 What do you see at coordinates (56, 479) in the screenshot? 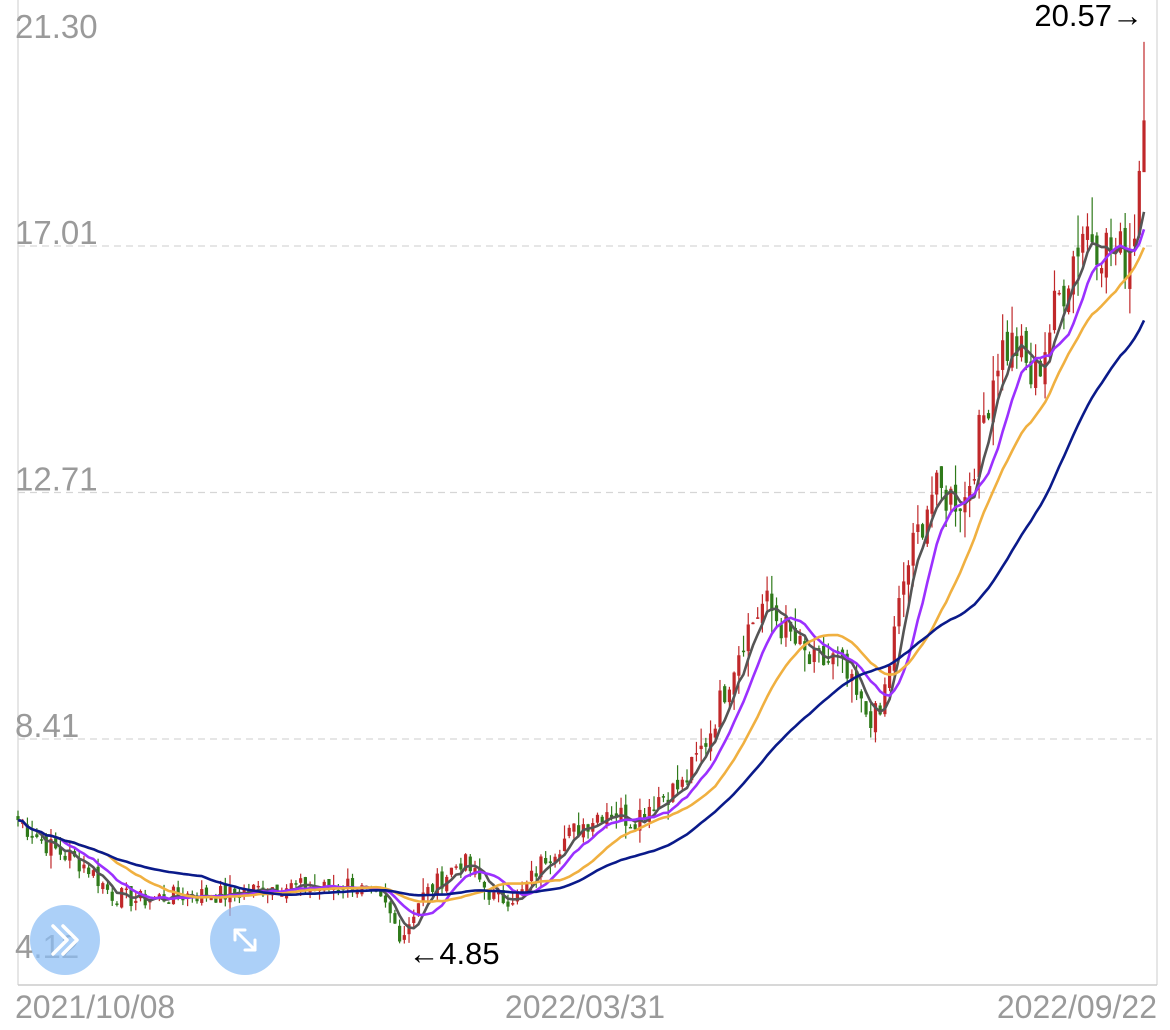
I see `y-tick-label: 12.71` at bounding box center [56, 479].